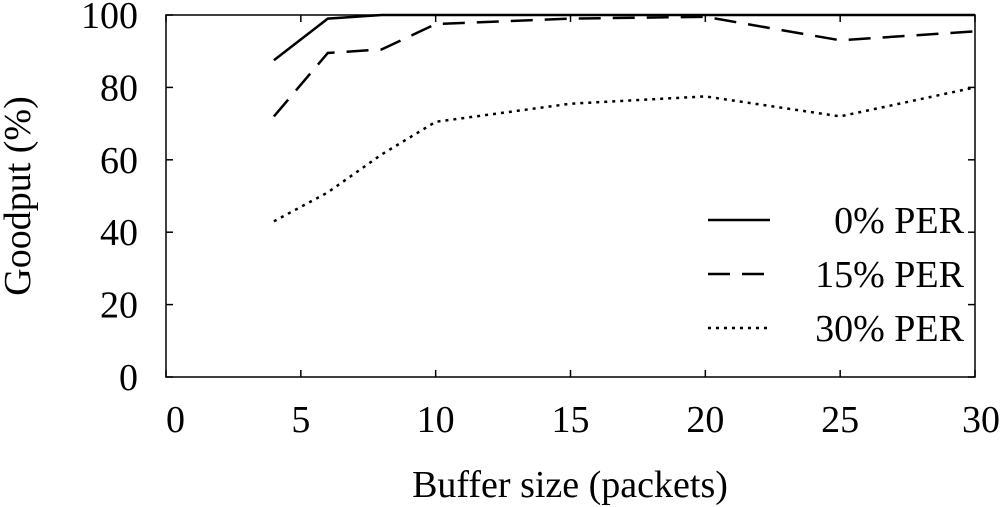 This screenshot has height=507, width=1000. Describe the element at coordinates (899, 221) in the screenshot. I see `legend-label-1: 0% PER` at that location.